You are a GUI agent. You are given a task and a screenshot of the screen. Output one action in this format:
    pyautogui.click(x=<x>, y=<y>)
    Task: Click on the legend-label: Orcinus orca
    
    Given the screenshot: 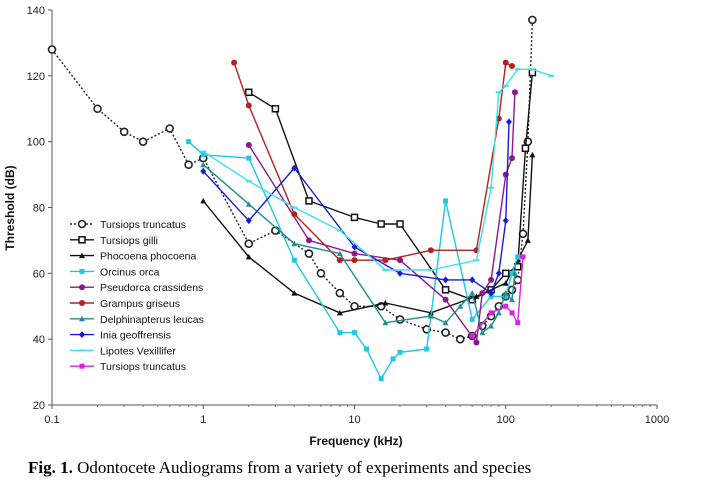 What is the action you would take?
    pyautogui.click(x=130, y=272)
    